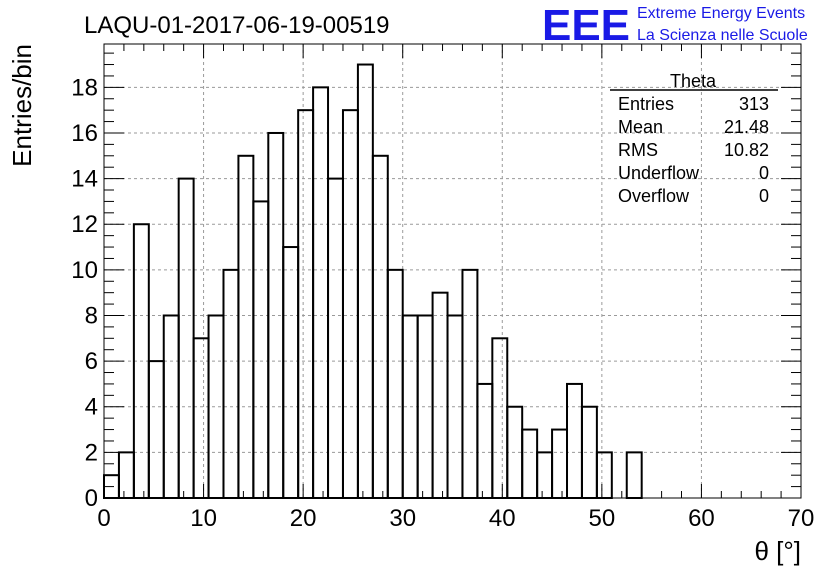  I want to click on y-tick-label: 4, so click(91, 407).